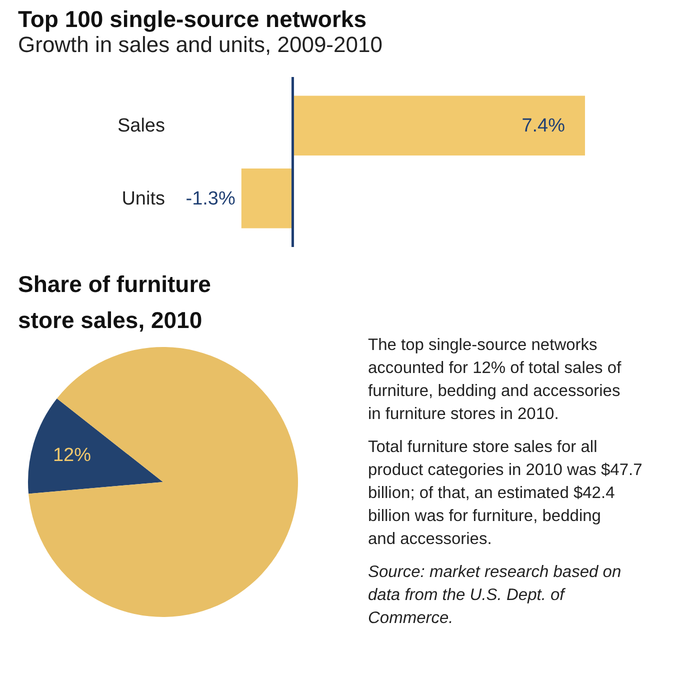 The width and height of the screenshot is (686, 683). Describe the element at coordinates (495, 595) in the screenshot. I see `source-note: Source: market research based on data from the U.S. Dept. of Commerce.` at that location.